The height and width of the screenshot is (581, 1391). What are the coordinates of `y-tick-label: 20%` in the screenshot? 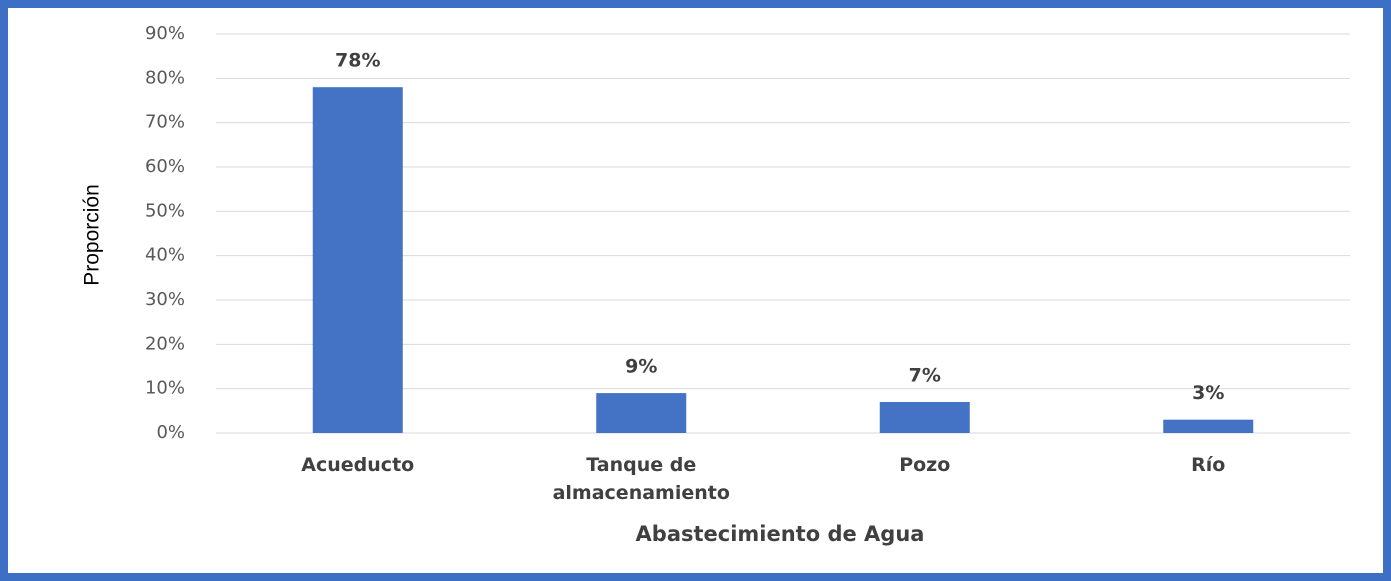 It's located at (165, 343).